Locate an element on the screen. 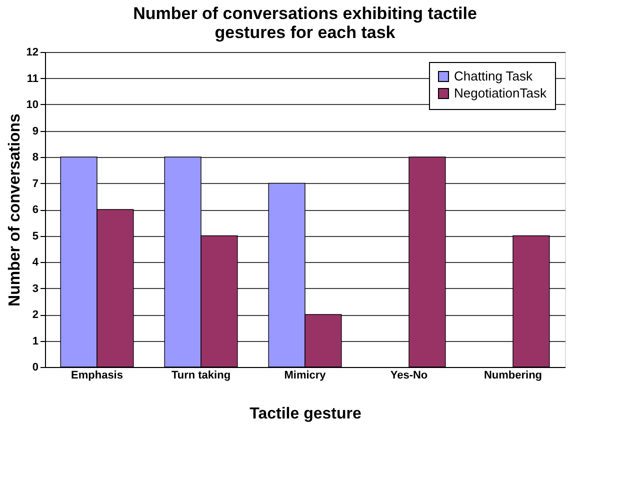 The width and height of the screenshot is (619, 490). x-tick-label: Emphasis is located at coordinates (97, 376).